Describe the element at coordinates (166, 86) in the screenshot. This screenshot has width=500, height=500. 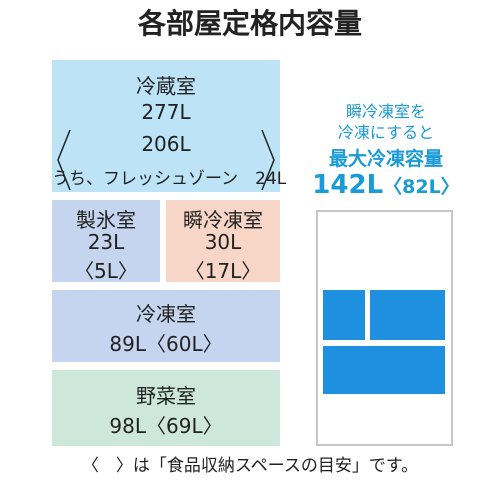
I see `label: 冷蔵室` at that location.